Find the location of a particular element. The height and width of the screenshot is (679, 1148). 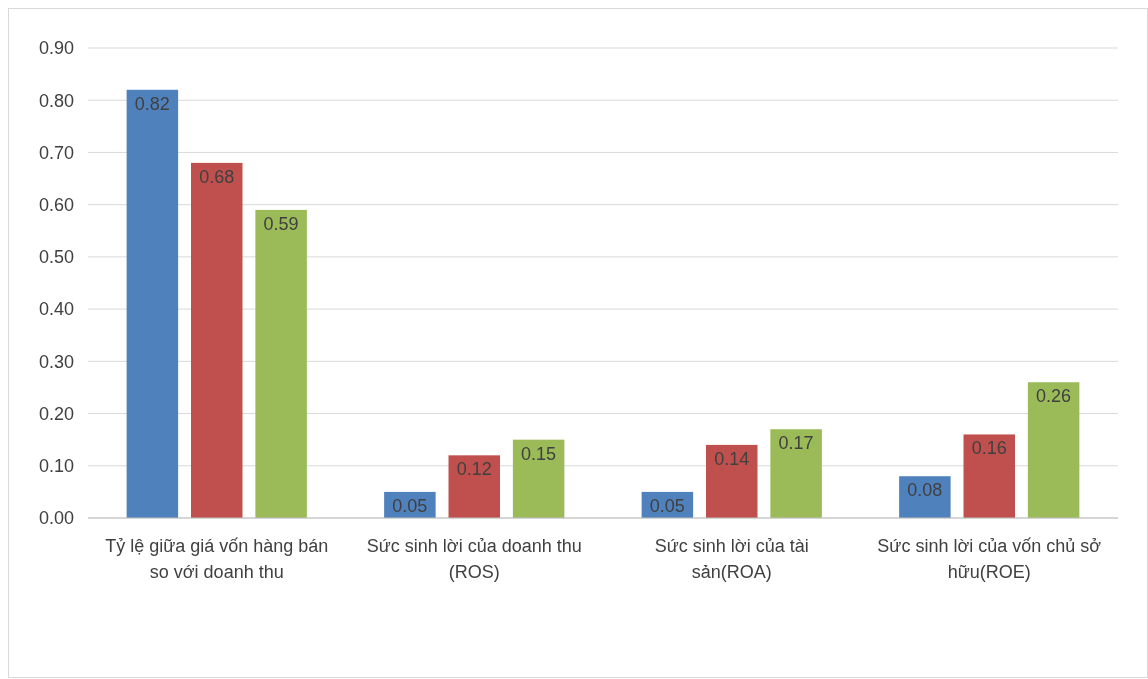

data-label: 0.12 is located at coordinates (474, 469).